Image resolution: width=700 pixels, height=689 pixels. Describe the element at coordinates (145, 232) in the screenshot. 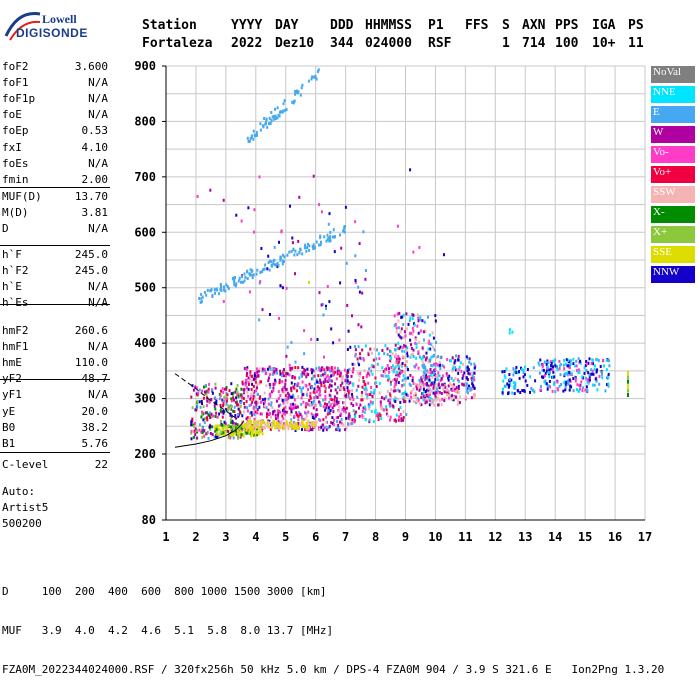

I see `y-tick-label: 600` at that location.